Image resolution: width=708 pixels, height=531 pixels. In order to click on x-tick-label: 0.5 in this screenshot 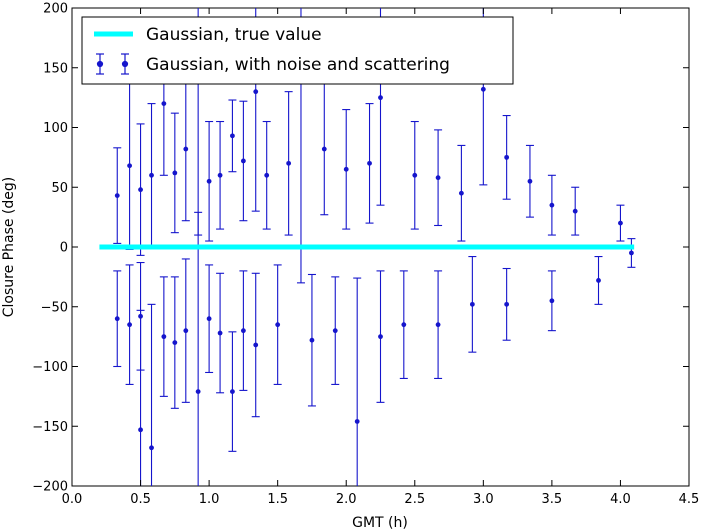, I will do `click(140, 499)`.